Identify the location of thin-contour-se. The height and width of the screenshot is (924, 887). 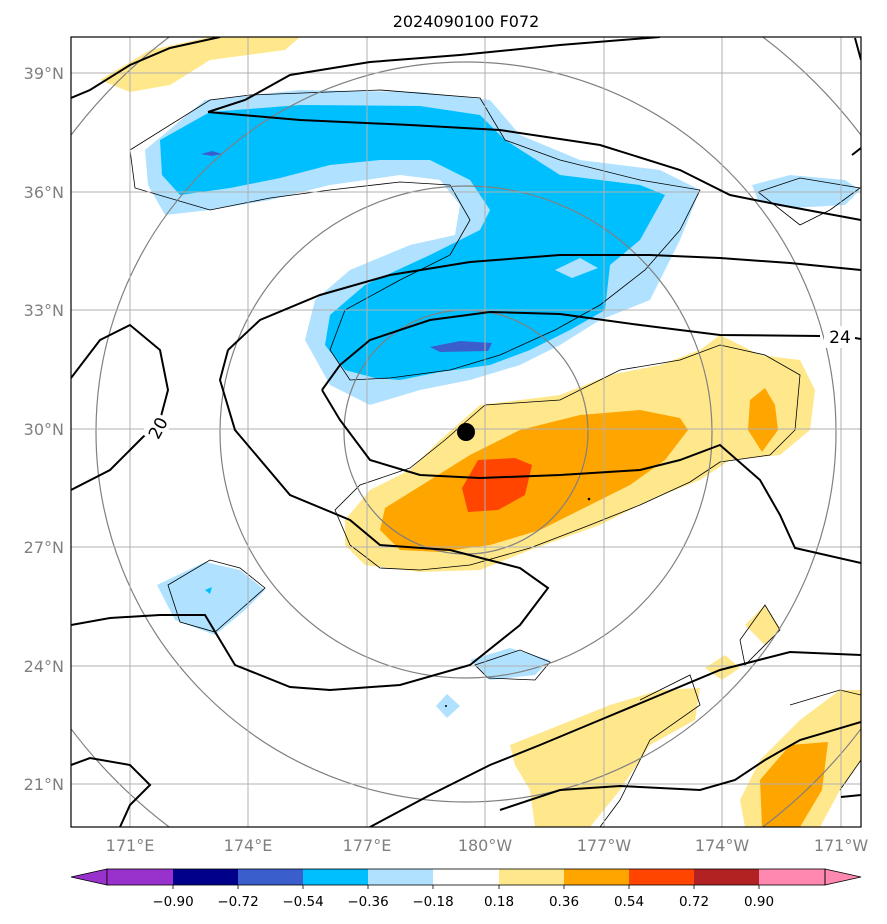
(650, 750).